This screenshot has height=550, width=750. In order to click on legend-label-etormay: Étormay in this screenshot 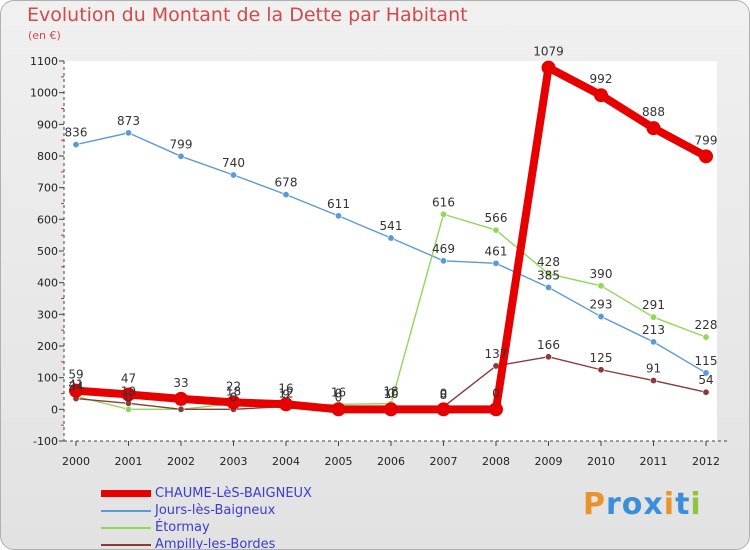, I will do `click(182, 527)`.